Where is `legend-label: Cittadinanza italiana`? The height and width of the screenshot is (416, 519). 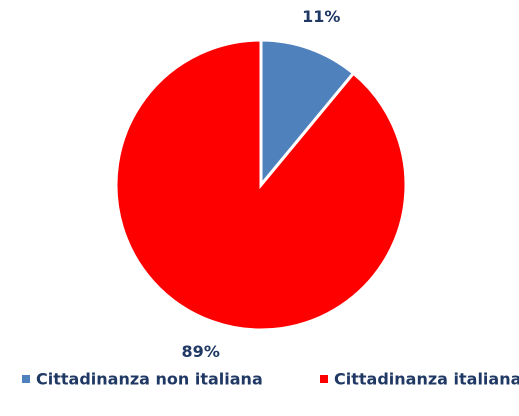
legend-label: Cittadinanza italiana is located at coordinates (426, 379).